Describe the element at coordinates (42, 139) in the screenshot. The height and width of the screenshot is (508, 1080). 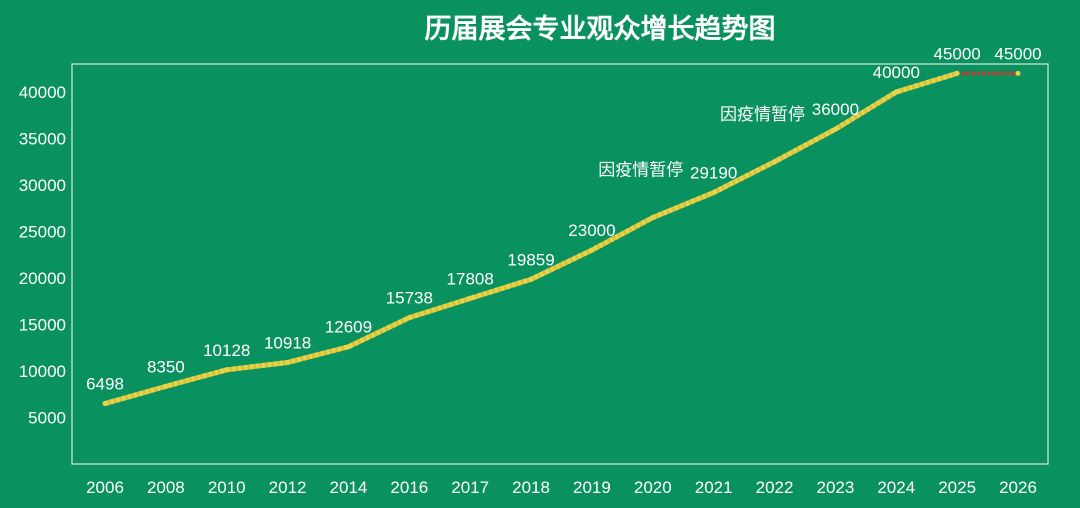
I see `y-tick-label: 35000` at that location.